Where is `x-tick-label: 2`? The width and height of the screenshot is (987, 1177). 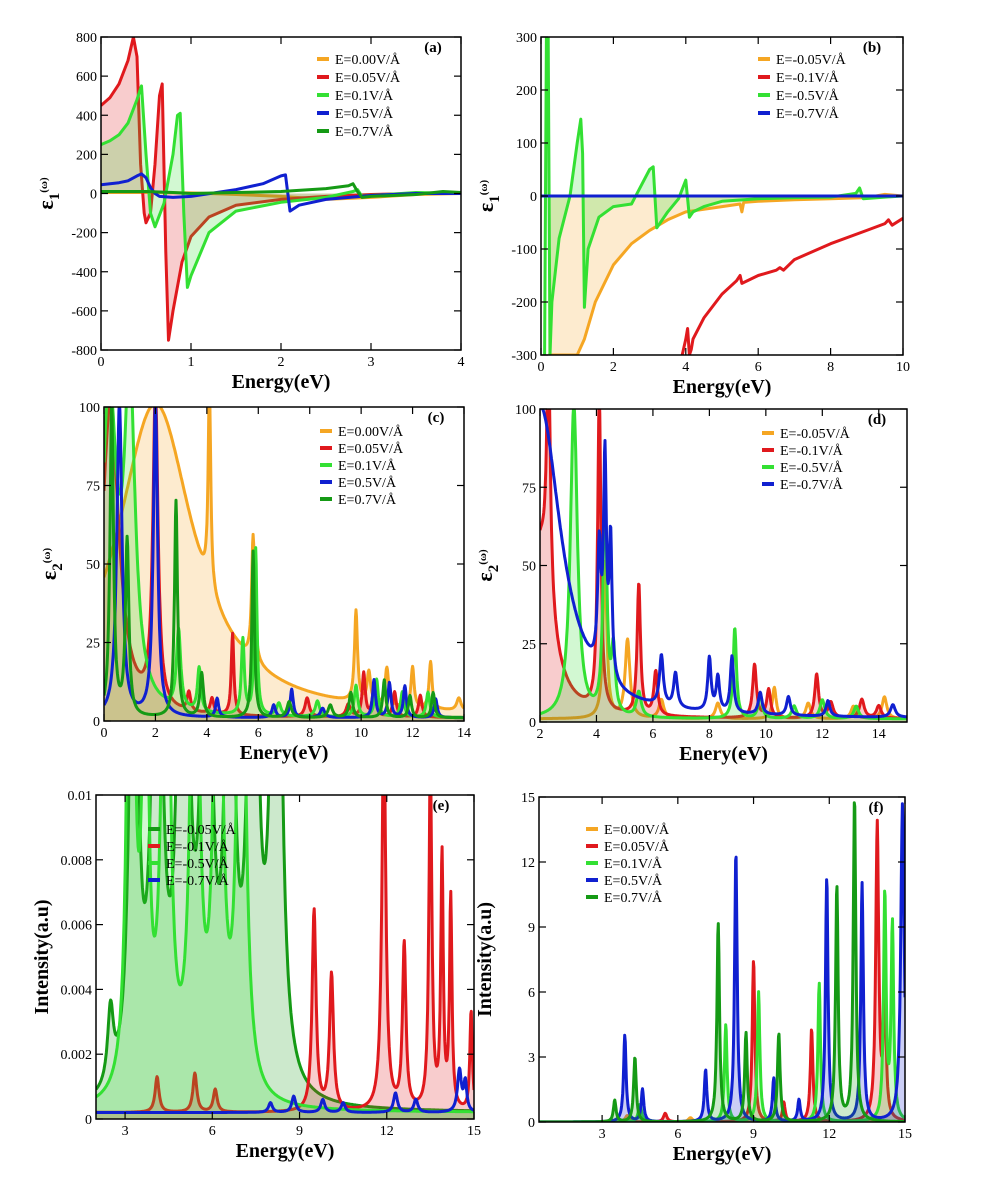 x-tick-label: 2 is located at coordinates (281, 362).